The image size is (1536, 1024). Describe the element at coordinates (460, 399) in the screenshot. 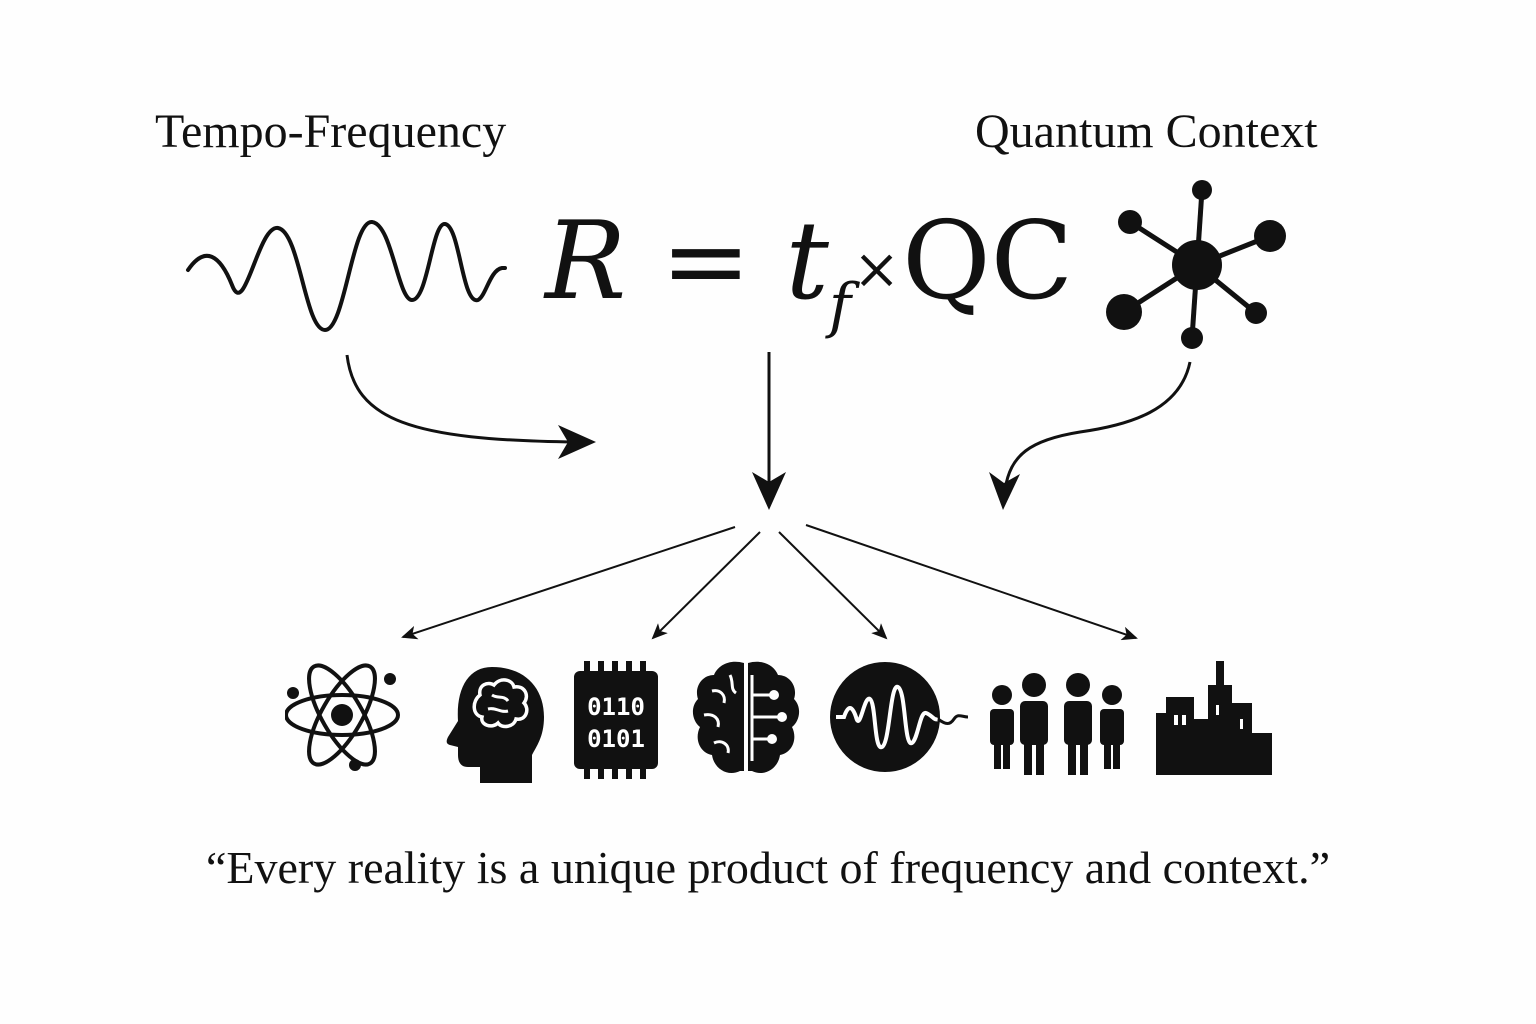

I see `wave-to-center-arrow` at that location.